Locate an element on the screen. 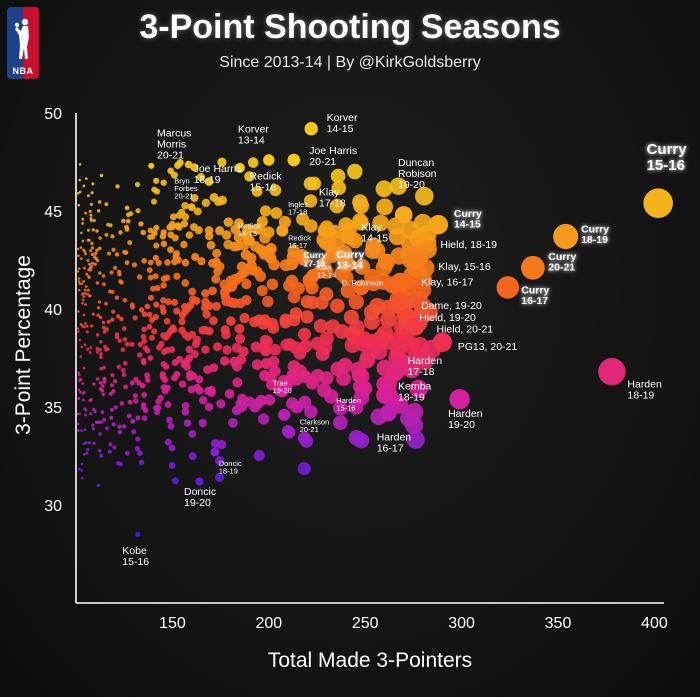 The height and width of the screenshot is (697, 700). annotation-line: Harden is located at coordinates (465, 414).